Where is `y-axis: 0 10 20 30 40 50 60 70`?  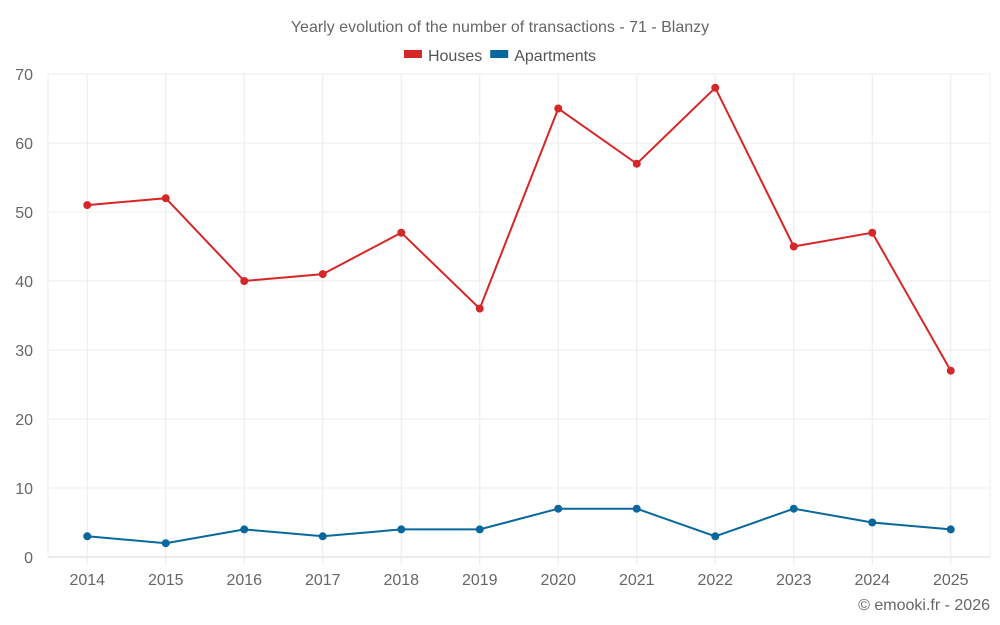 y-axis: 0 10 20 30 40 50 60 70 is located at coordinates (24, 317).